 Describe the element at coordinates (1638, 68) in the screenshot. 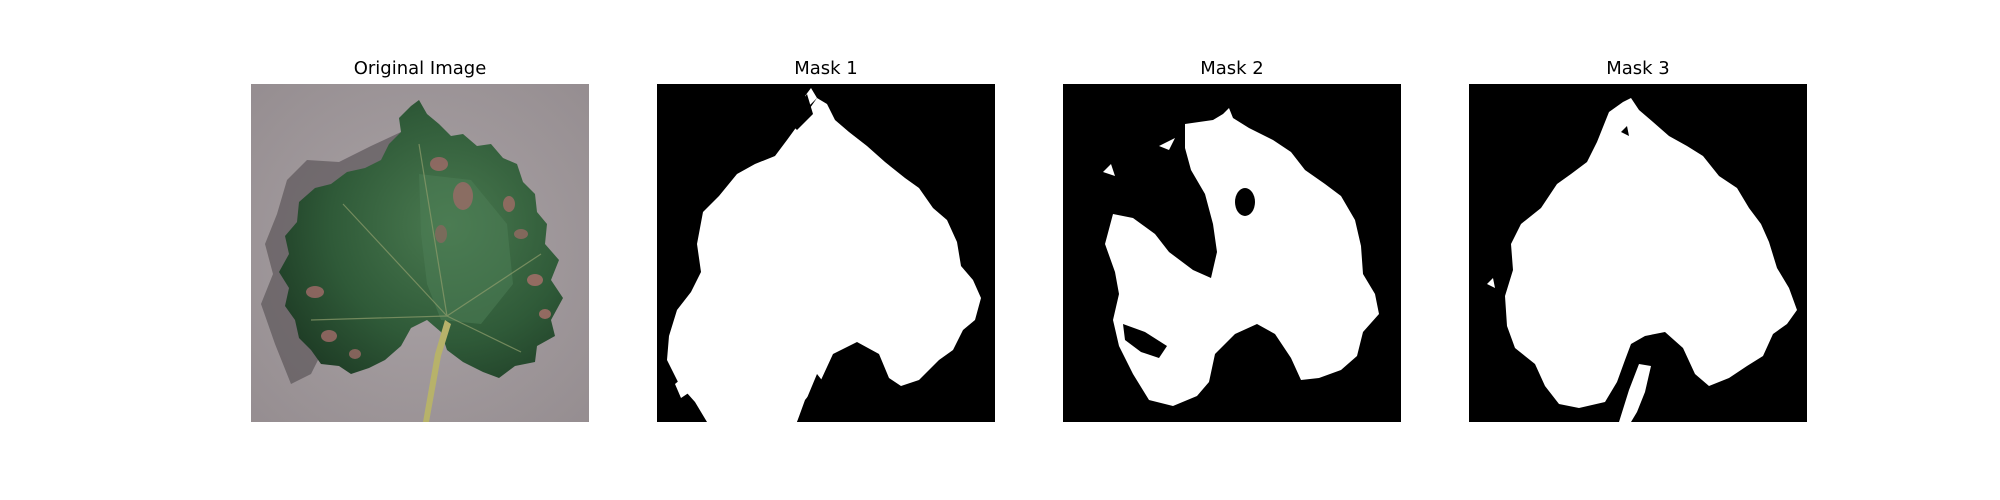

I see `panel-title: Mask 3` at that location.